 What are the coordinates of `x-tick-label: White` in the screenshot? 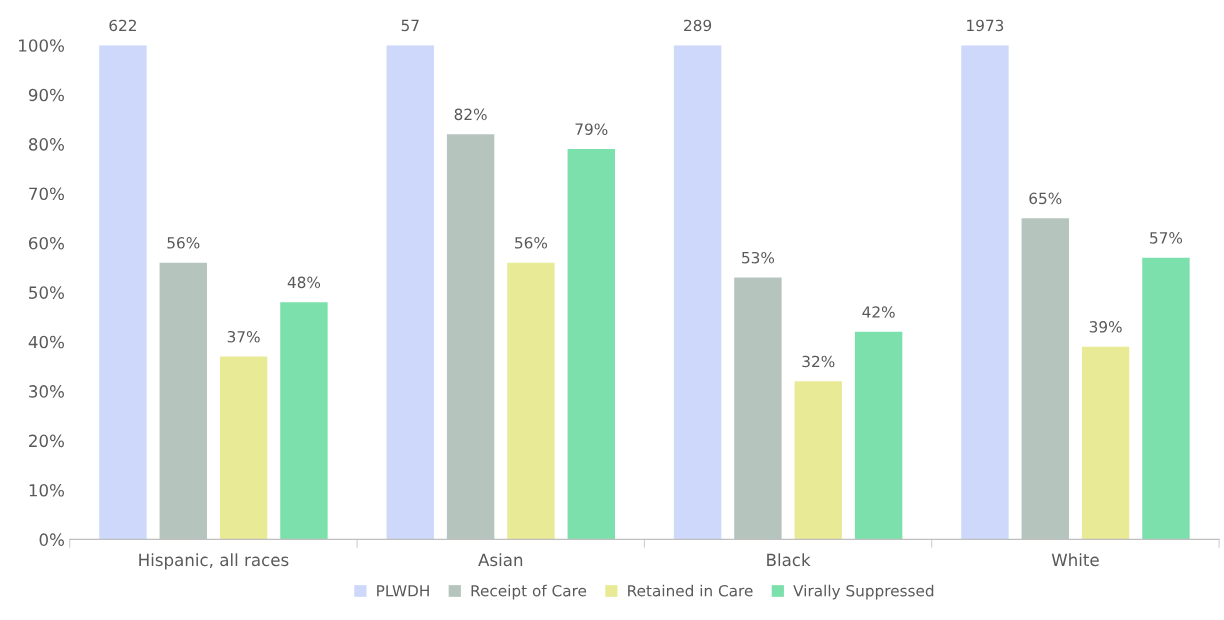 It's located at (1075, 560).